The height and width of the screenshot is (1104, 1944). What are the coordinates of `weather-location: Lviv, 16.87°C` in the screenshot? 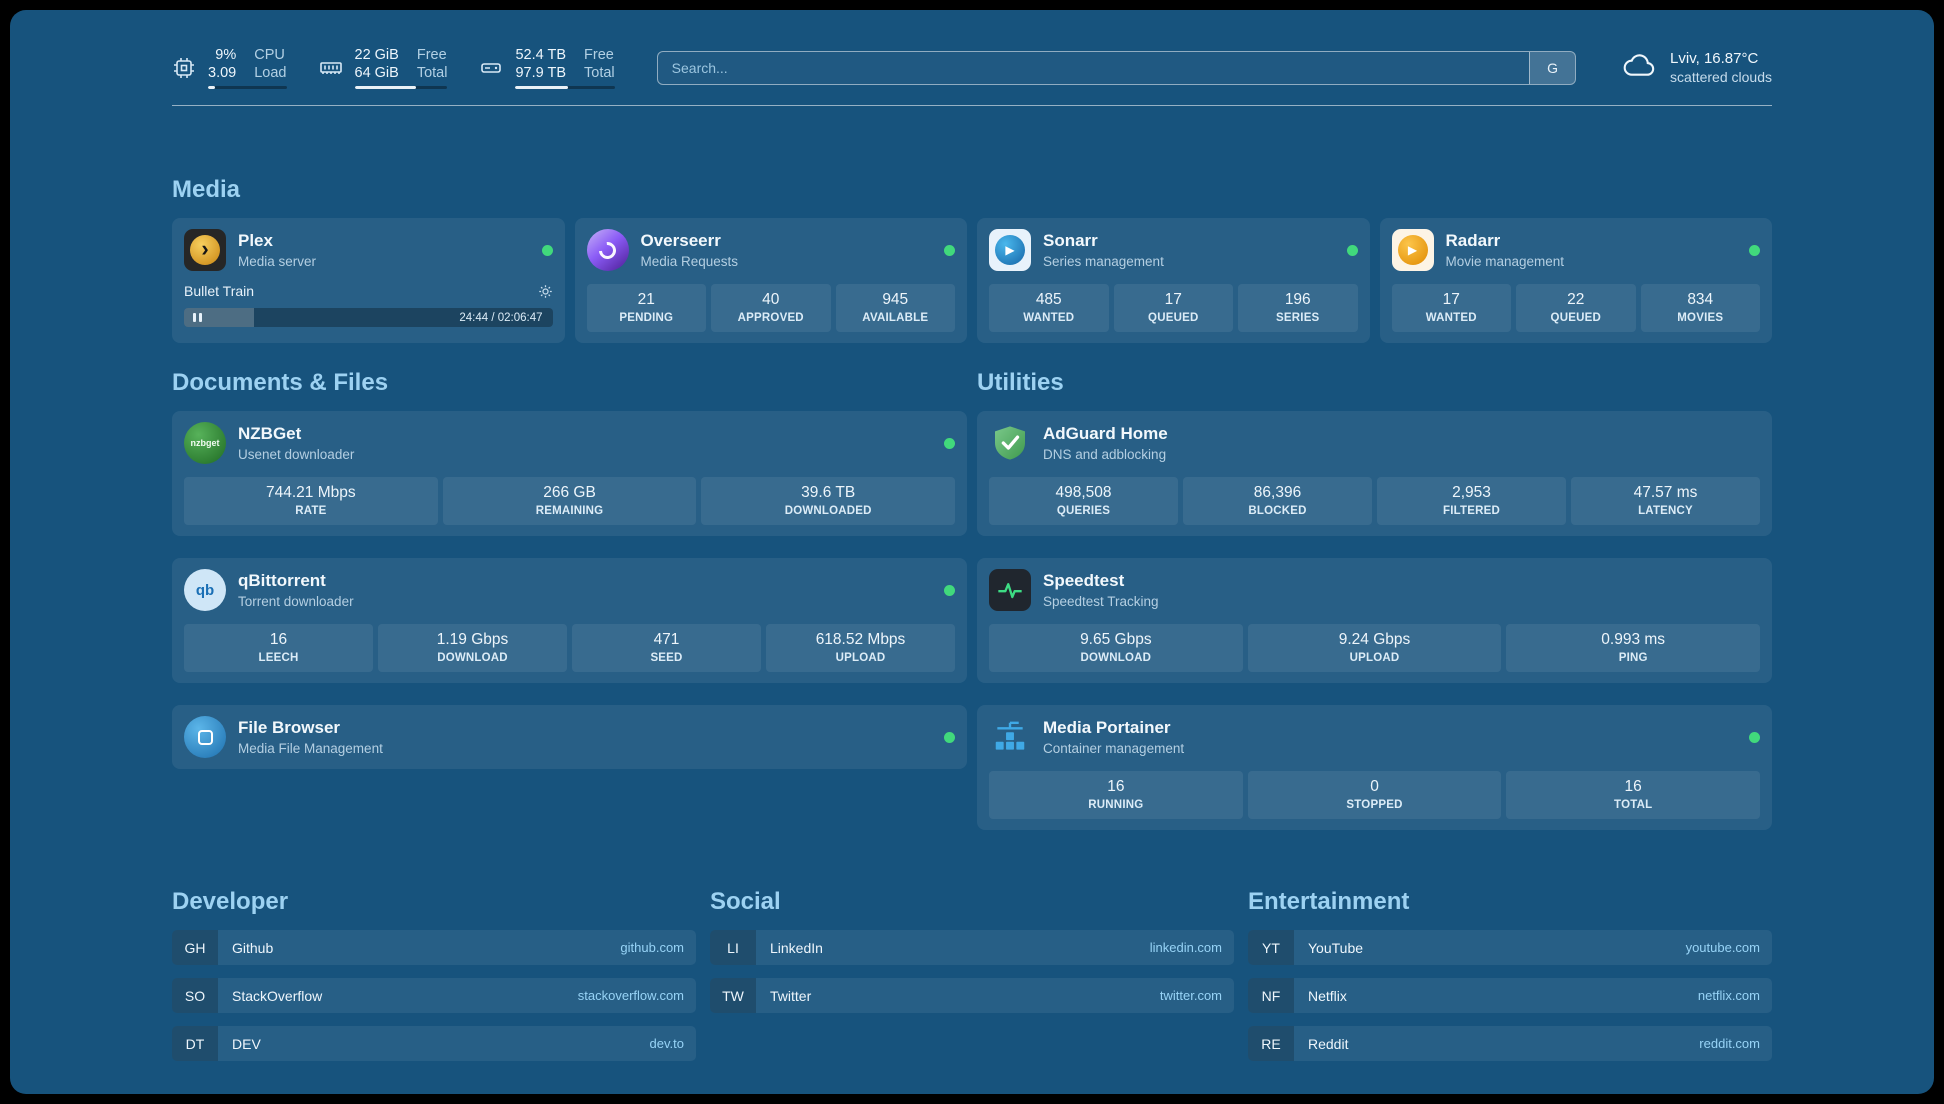 It's located at (1714, 58).